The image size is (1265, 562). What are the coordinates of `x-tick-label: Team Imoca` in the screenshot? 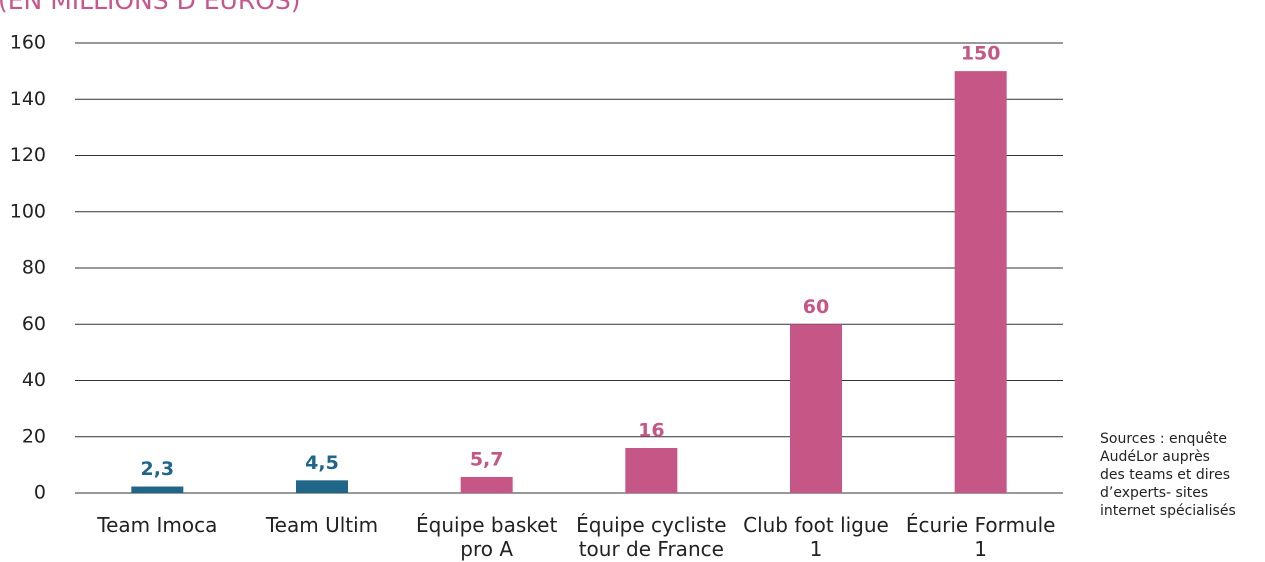 It's located at (157, 525).